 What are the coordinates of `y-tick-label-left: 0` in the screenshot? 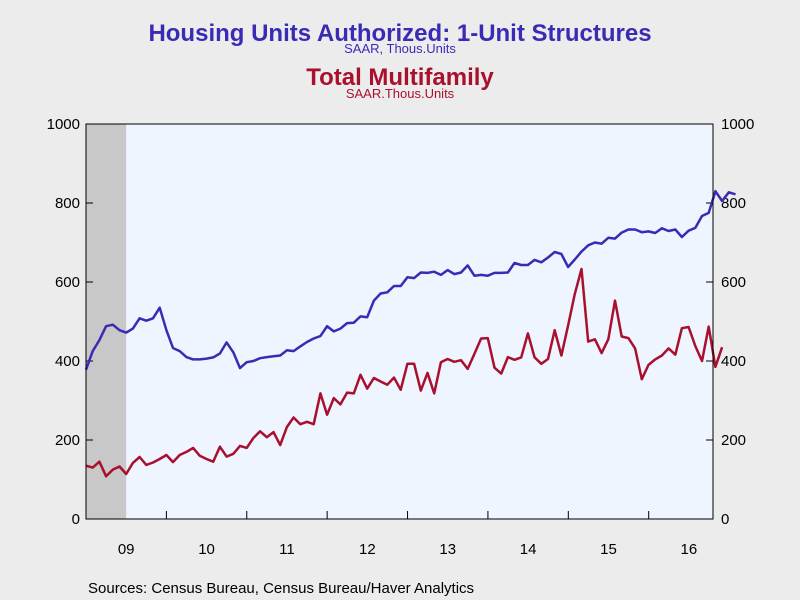 It's located at (76, 519).